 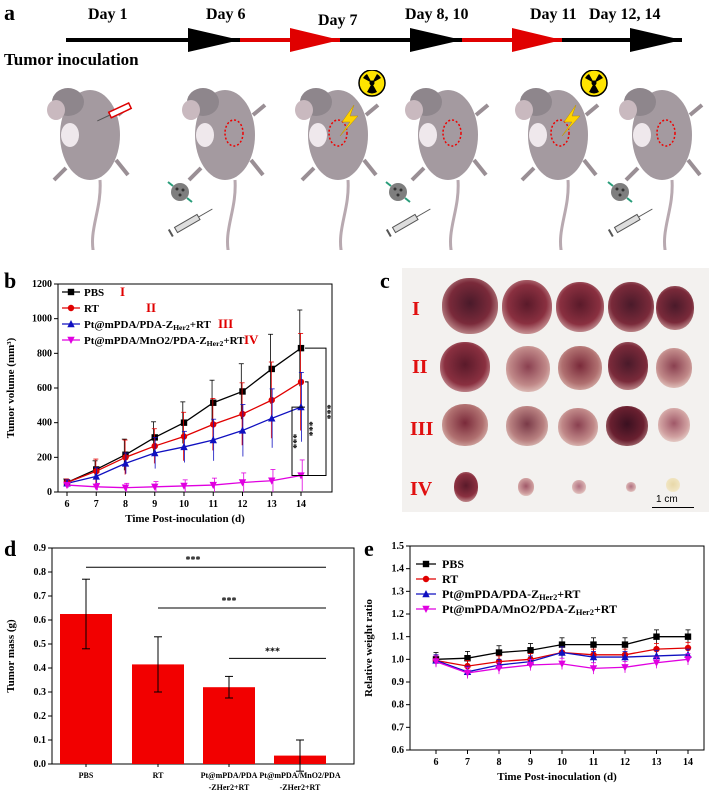 I want to click on y-tick-label: 800, so click(x=44, y=353).